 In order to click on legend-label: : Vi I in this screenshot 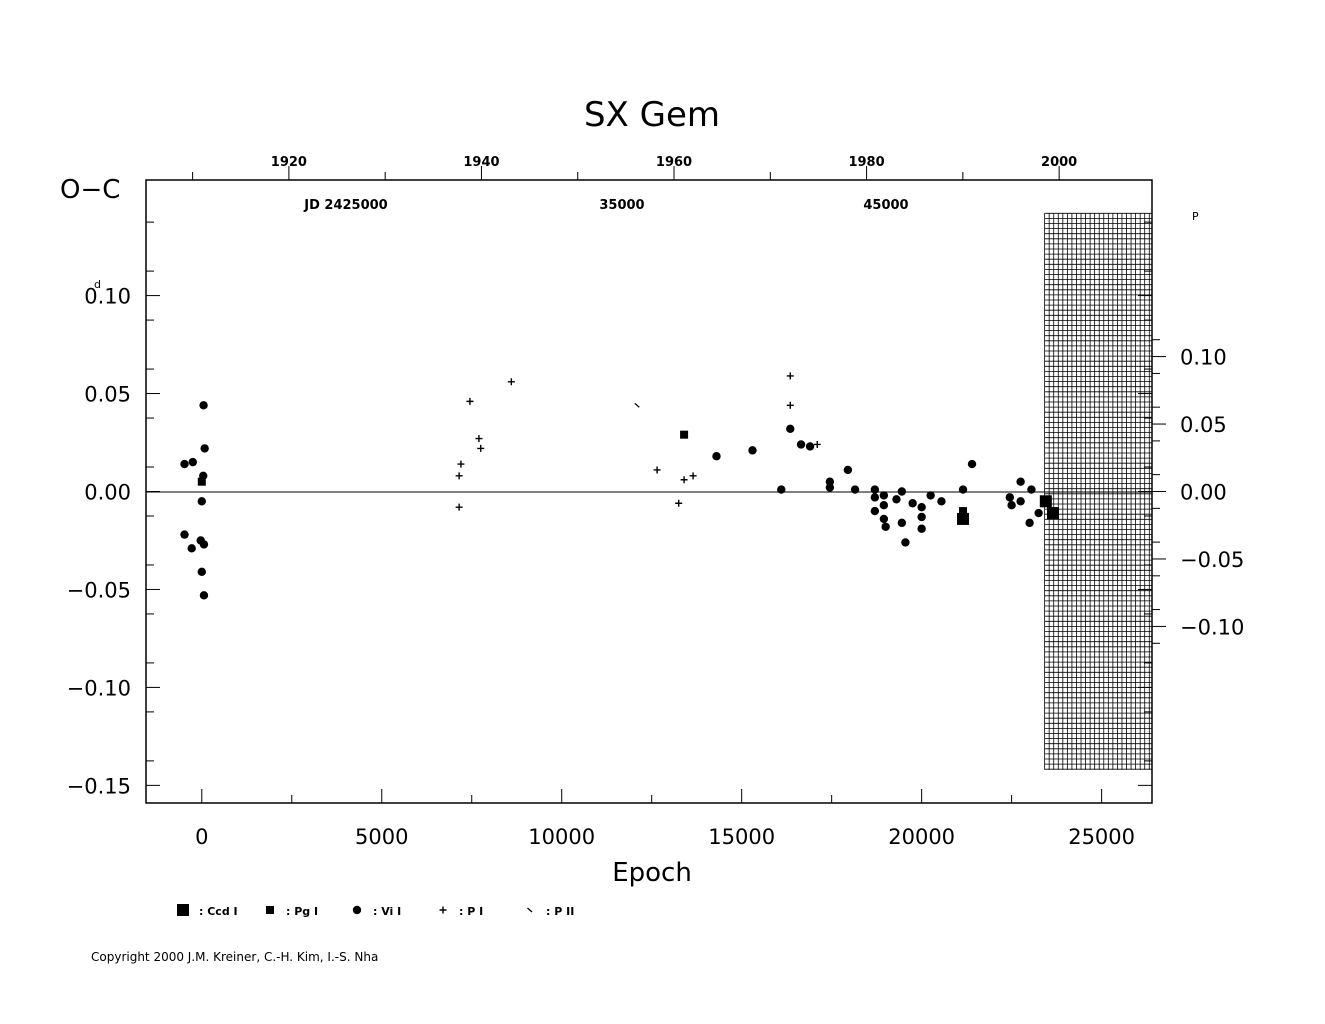, I will do `click(387, 911)`.